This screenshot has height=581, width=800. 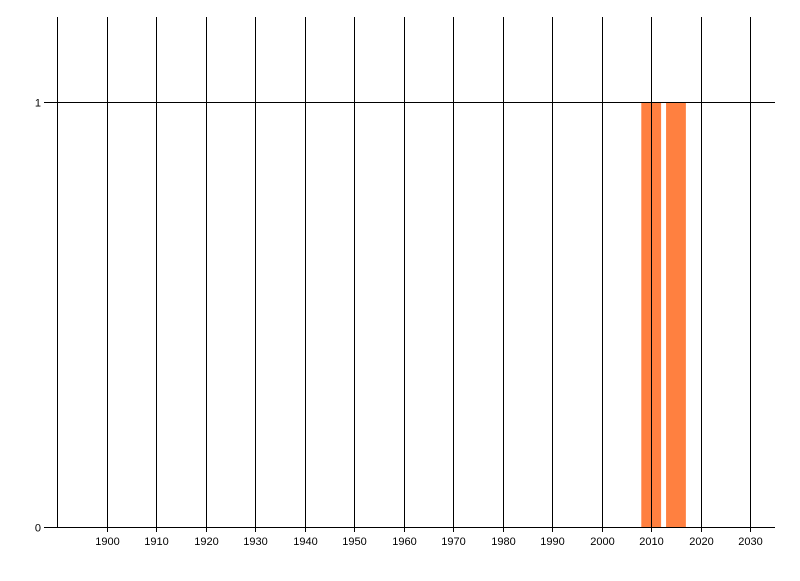 What do you see at coordinates (453, 542) in the screenshot?
I see `x-tick-label: 1970` at bounding box center [453, 542].